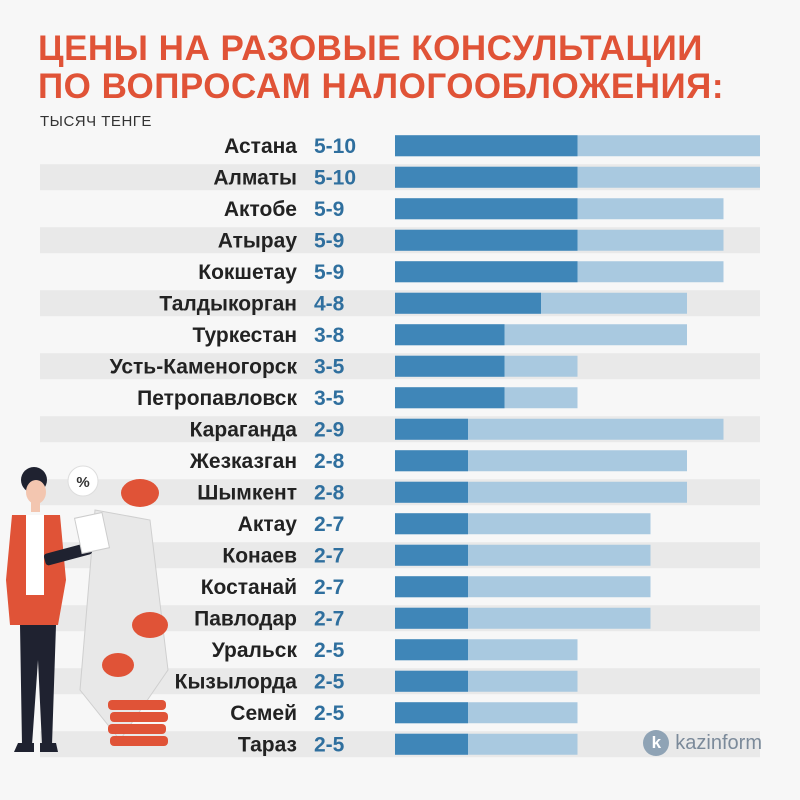  I want to click on city-label: Жезказган, so click(243, 461).